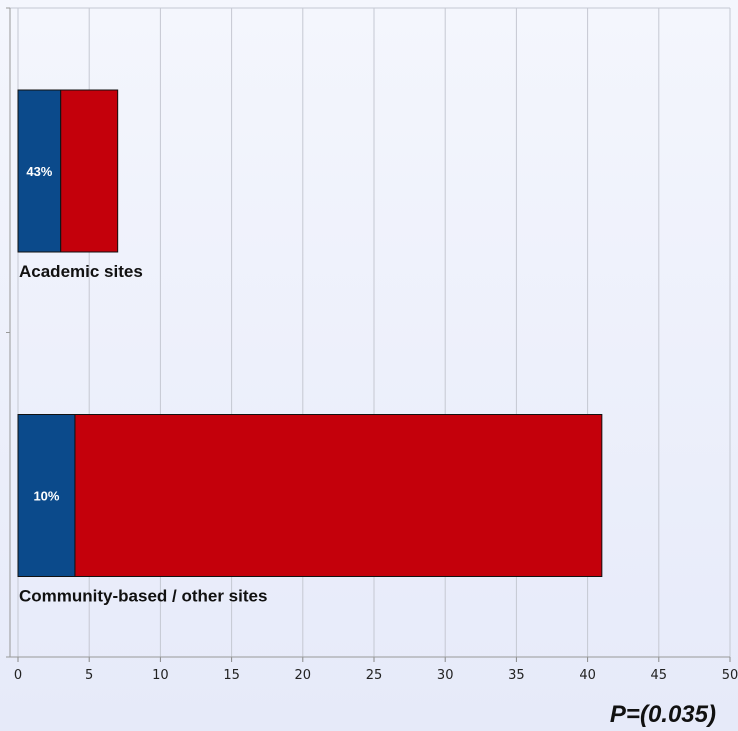 This screenshot has width=738, height=731. What do you see at coordinates (160, 675) in the screenshot?
I see `x-tick-label: 10` at bounding box center [160, 675].